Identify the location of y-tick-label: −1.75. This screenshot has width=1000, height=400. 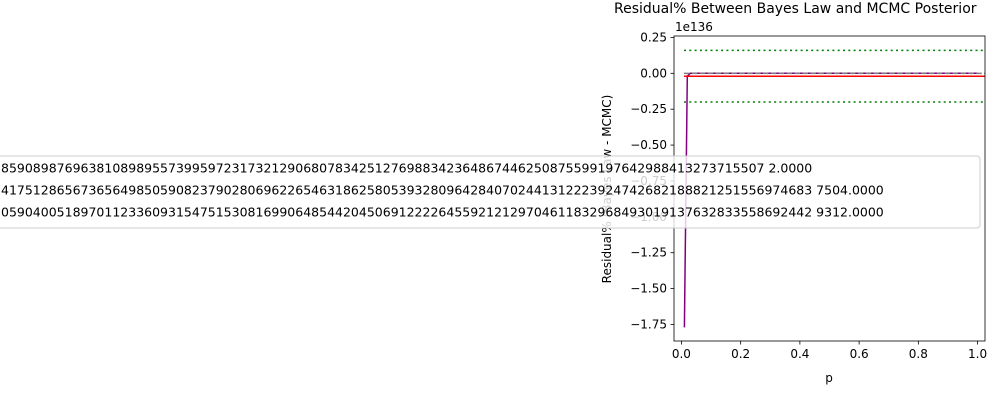
(648, 324).